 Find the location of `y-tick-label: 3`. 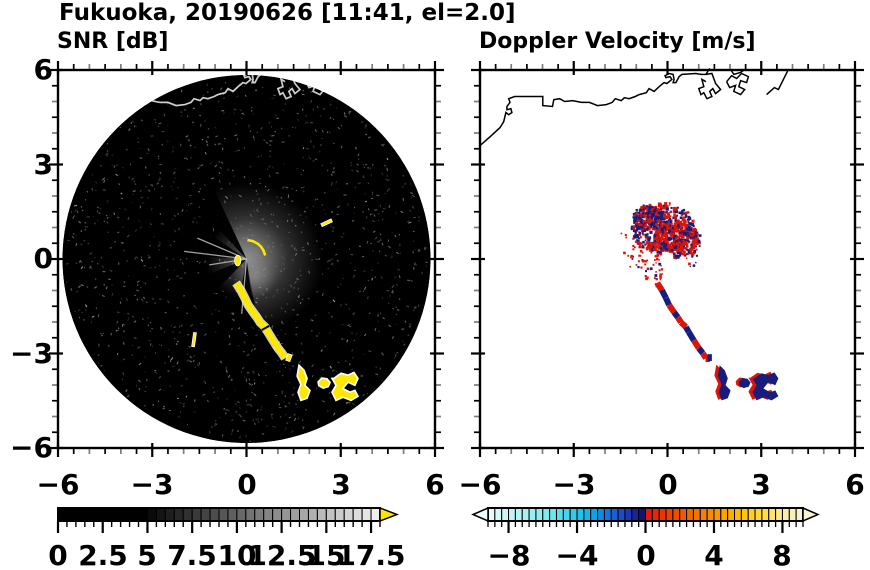

y-tick-label: 3 is located at coordinates (43, 164).